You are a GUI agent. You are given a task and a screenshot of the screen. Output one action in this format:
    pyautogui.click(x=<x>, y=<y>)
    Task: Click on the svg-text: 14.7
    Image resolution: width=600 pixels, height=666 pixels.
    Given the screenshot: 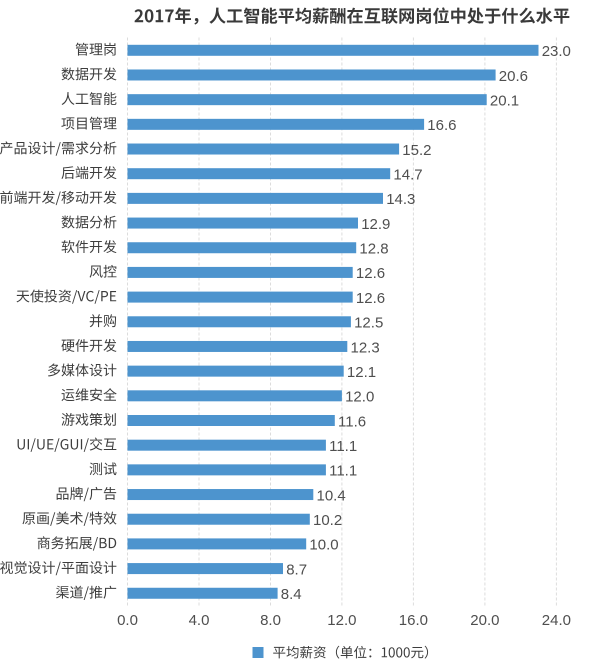 What is the action you would take?
    pyautogui.click(x=407, y=175)
    